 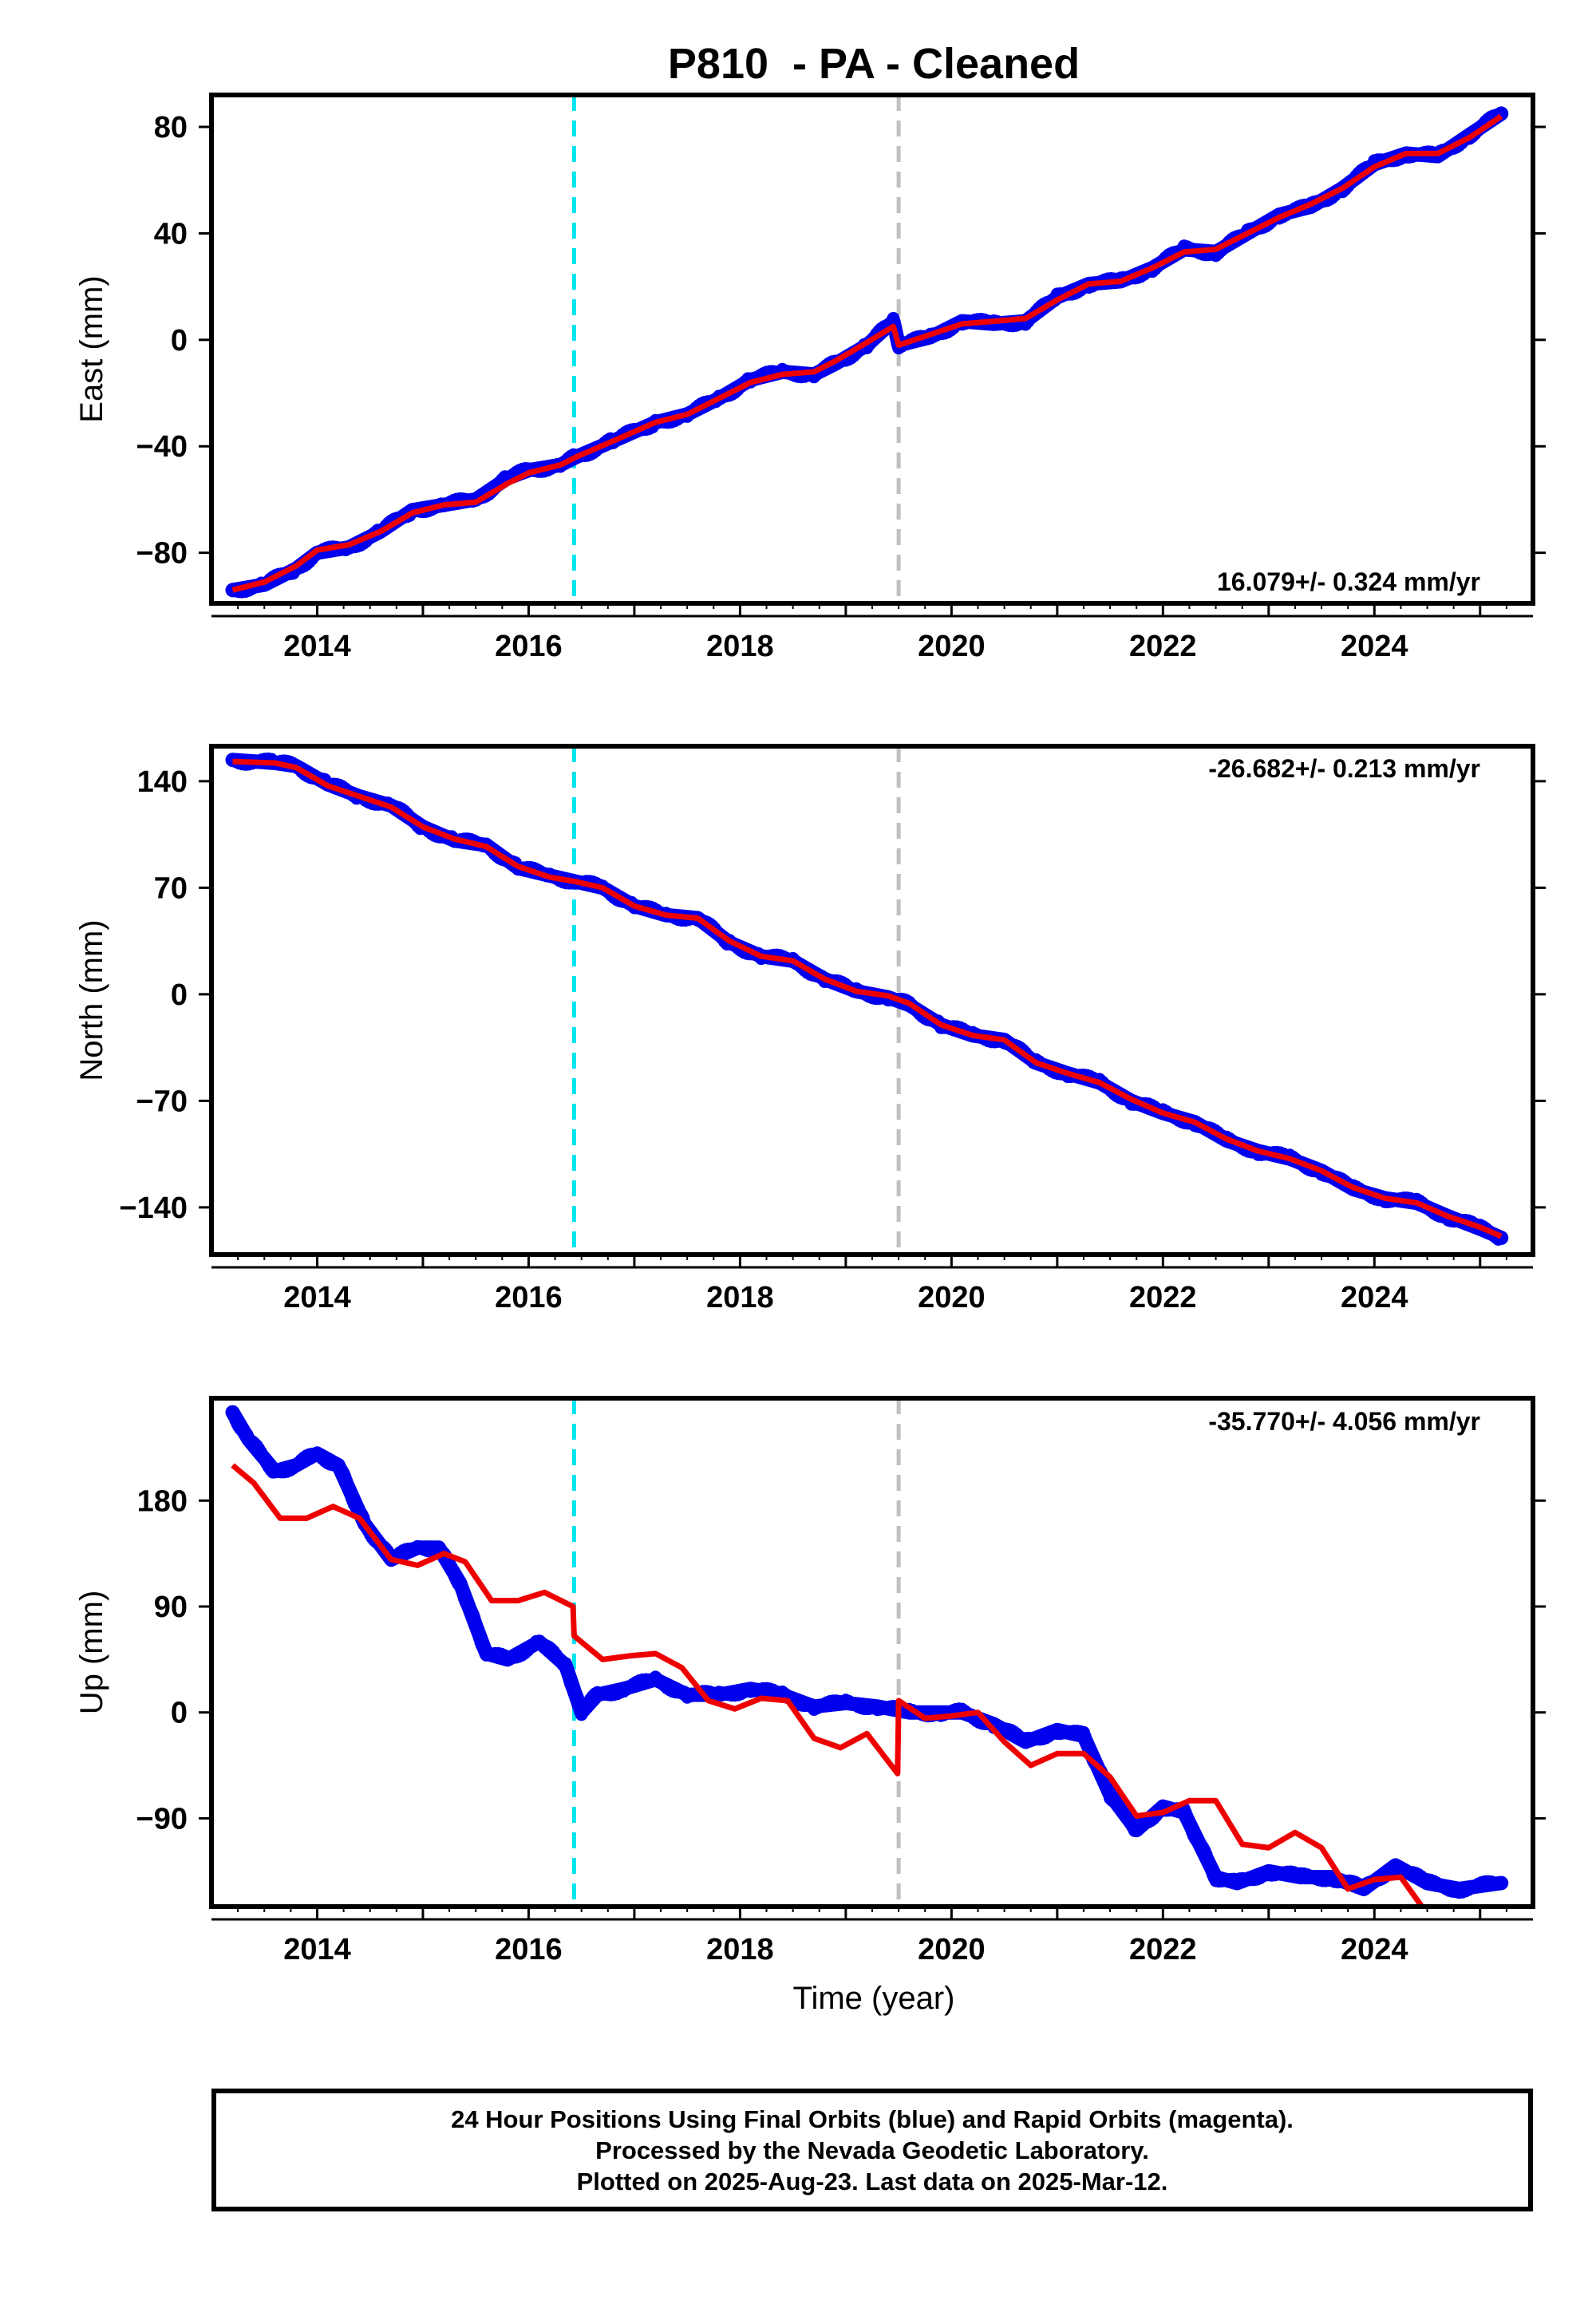 I want to click on y-tick-label: −40, so click(x=162, y=447).